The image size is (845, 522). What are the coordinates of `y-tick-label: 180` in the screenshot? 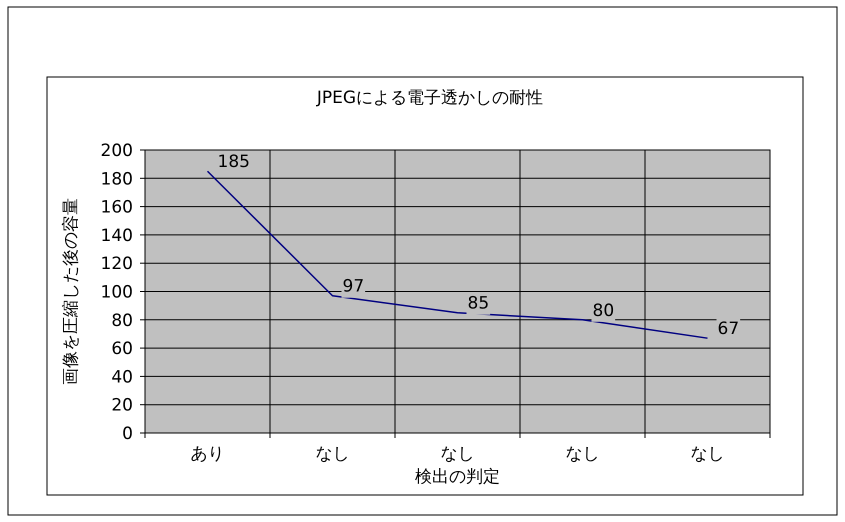 It's located at (116, 179).